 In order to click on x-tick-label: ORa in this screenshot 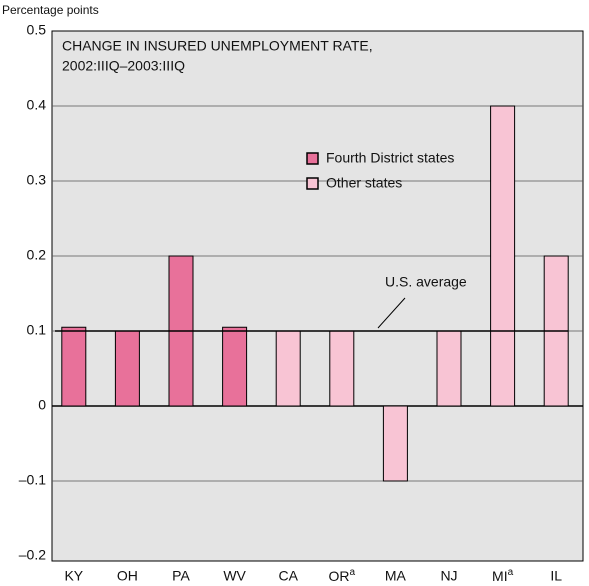, I will do `click(342, 575)`.